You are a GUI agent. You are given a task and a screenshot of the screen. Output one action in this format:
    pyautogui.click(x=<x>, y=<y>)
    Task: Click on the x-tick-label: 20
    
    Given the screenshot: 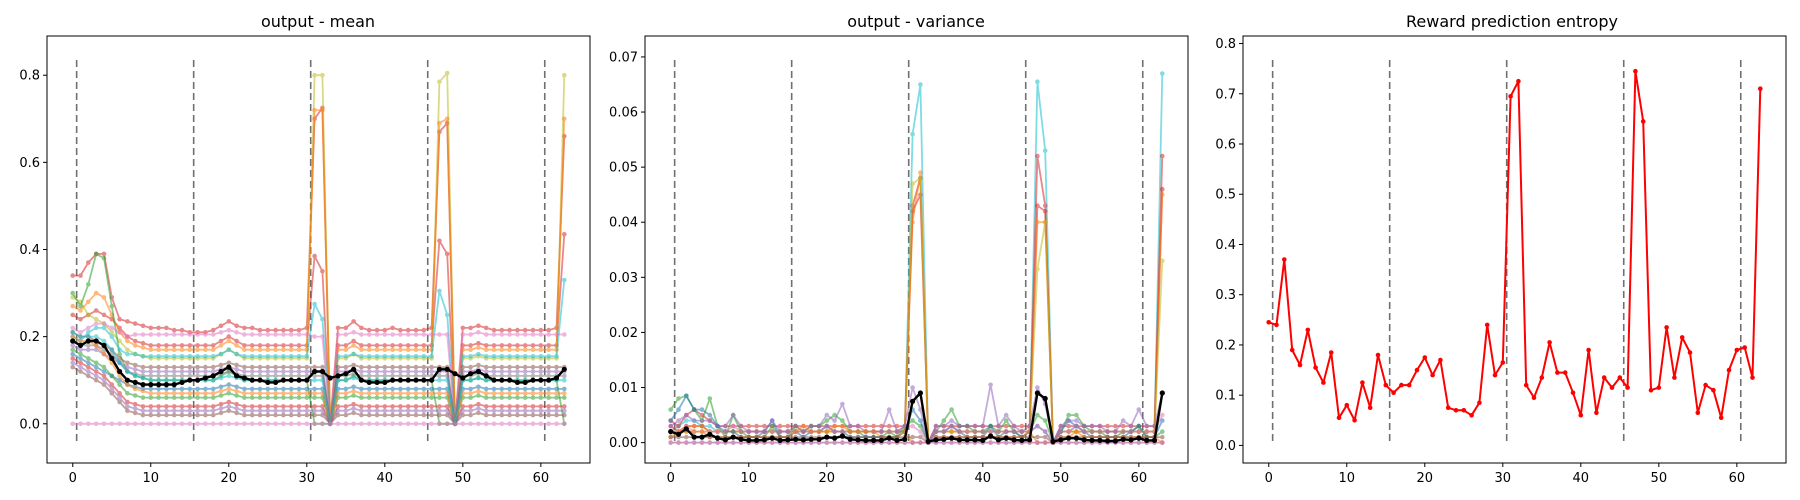 What is the action you would take?
    pyautogui.click(x=1425, y=478)
    